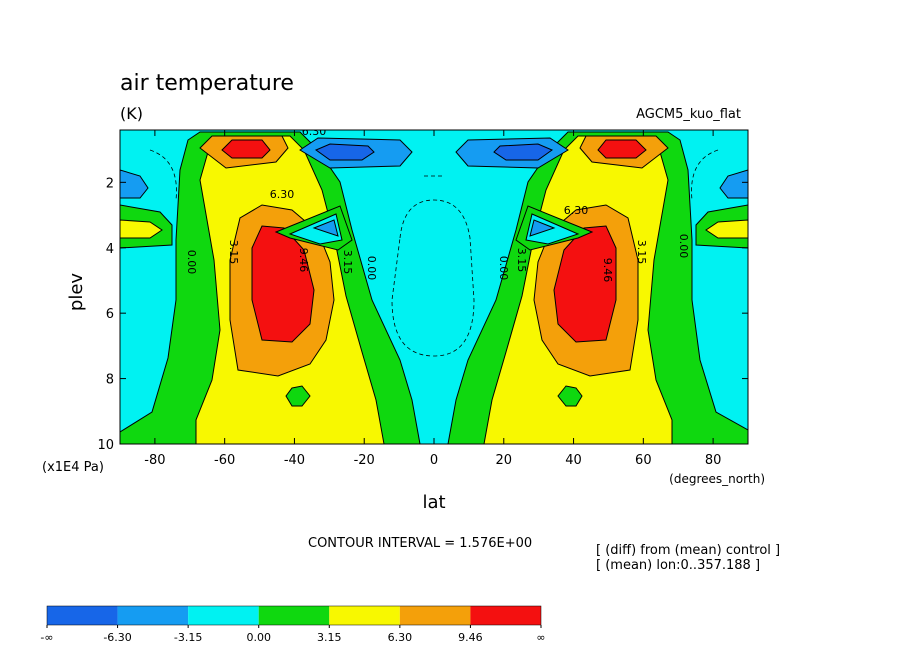 Image resolution: width=904 pixels, height=654 pixels. I want to click on run-label: AGCM5_kuo_flat, so click(688, 114).